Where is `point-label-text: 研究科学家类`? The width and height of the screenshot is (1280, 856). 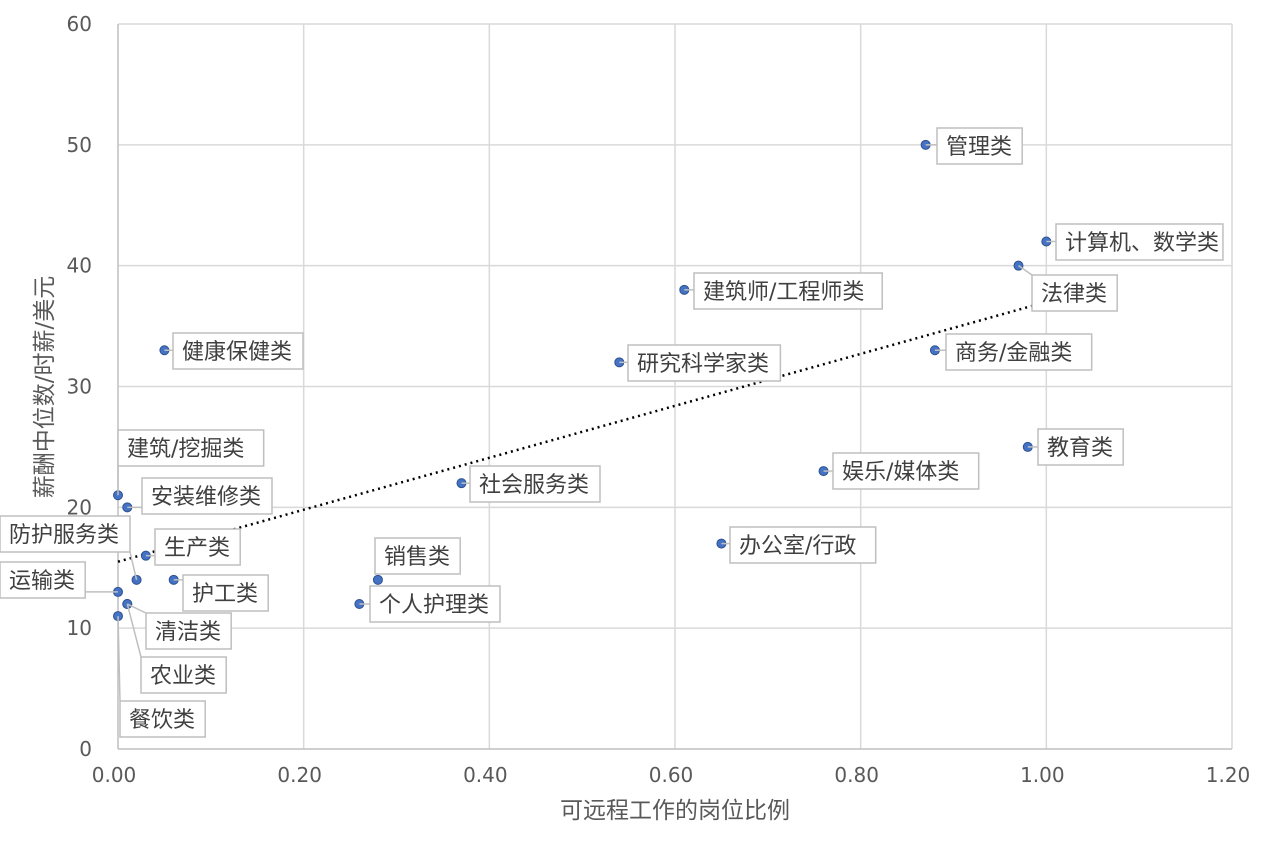
point-label-text: 研究科学家类 is located at coordinates (703, 364).